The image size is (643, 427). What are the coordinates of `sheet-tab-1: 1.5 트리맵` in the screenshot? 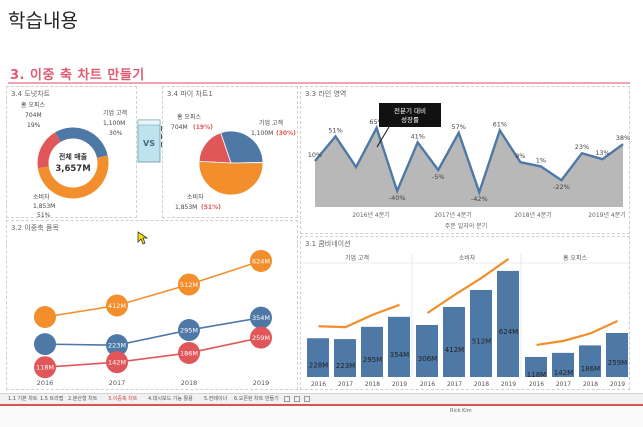 It's located at (52, 399).